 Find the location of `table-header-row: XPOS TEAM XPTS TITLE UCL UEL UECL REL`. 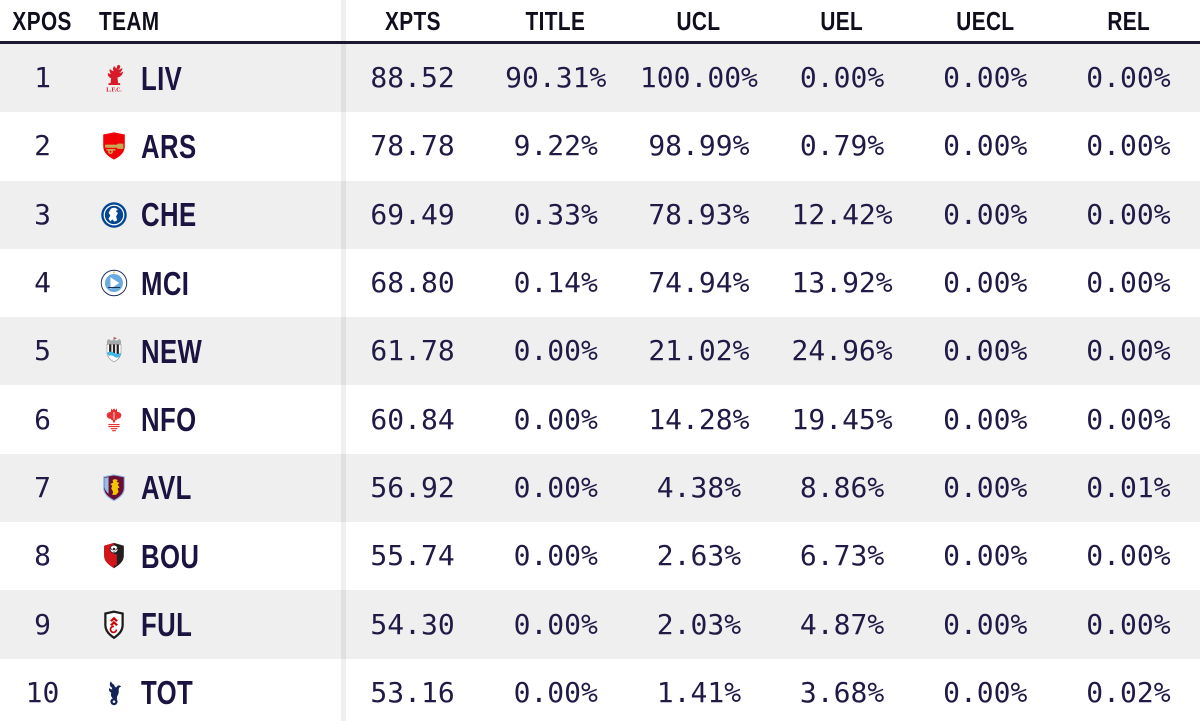

table-header-row: XPOS TEAM XPTS TITLE UCL UEL UECL REL is located at coordinates (600, 22).